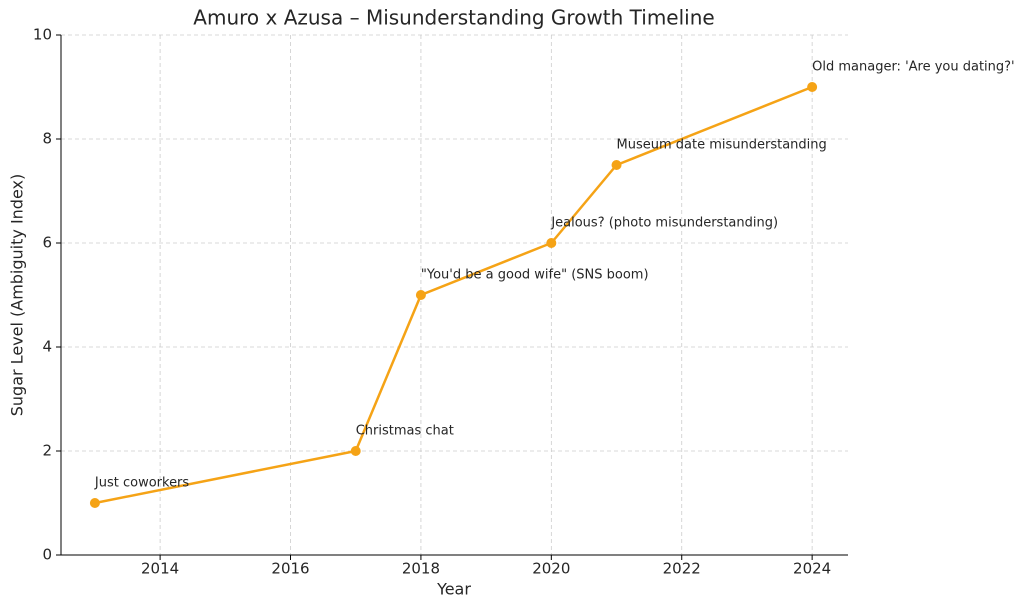 This screenshot has width=1024, height=610. I want to click on x-axis-label: Year, so click(453, 589).